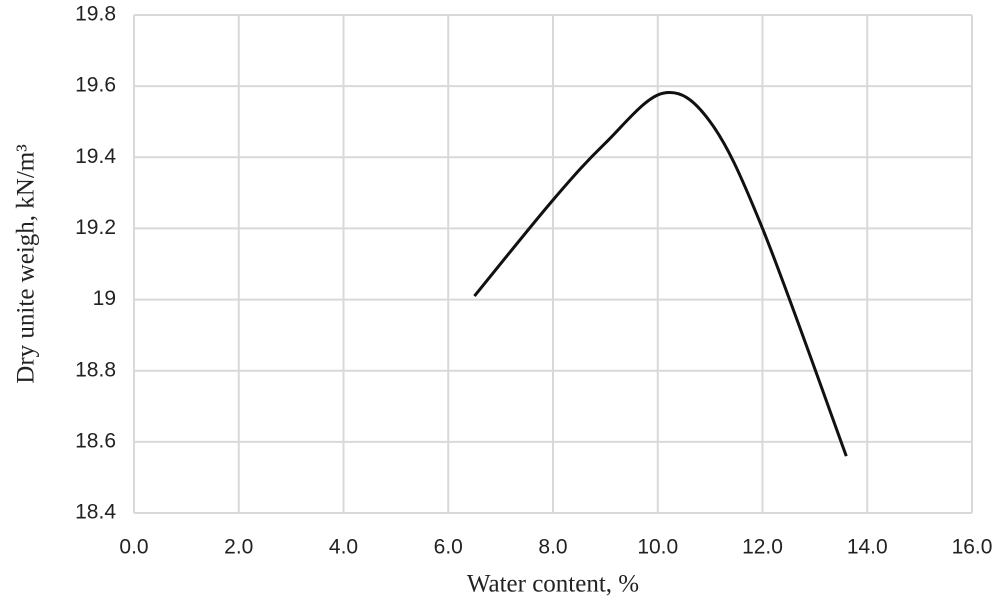 This screenshot has height=604, width=1000. Describe the element at coordinates (95, 440) in the screenshot. I see `y-tick-label: 18.6` at that location.